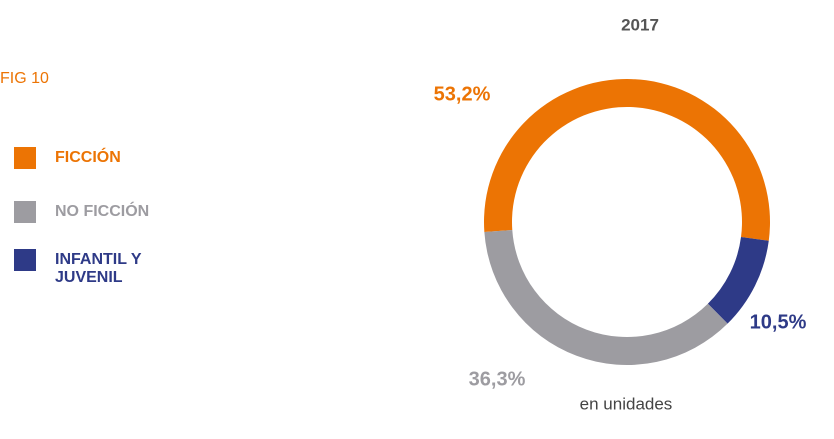  What do you see at coordinates (497, 379) in the screenshot?
I see `value-label: 36,3%` at bounding box center [497, 379].